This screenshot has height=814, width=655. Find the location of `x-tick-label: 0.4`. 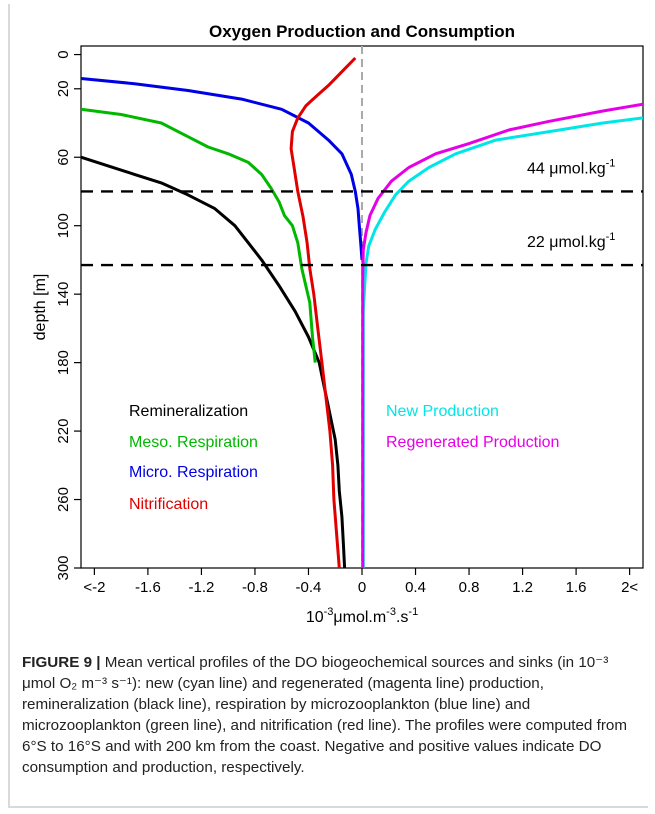

x-tick-label: 0.4 is located at coordinates (415, 587).